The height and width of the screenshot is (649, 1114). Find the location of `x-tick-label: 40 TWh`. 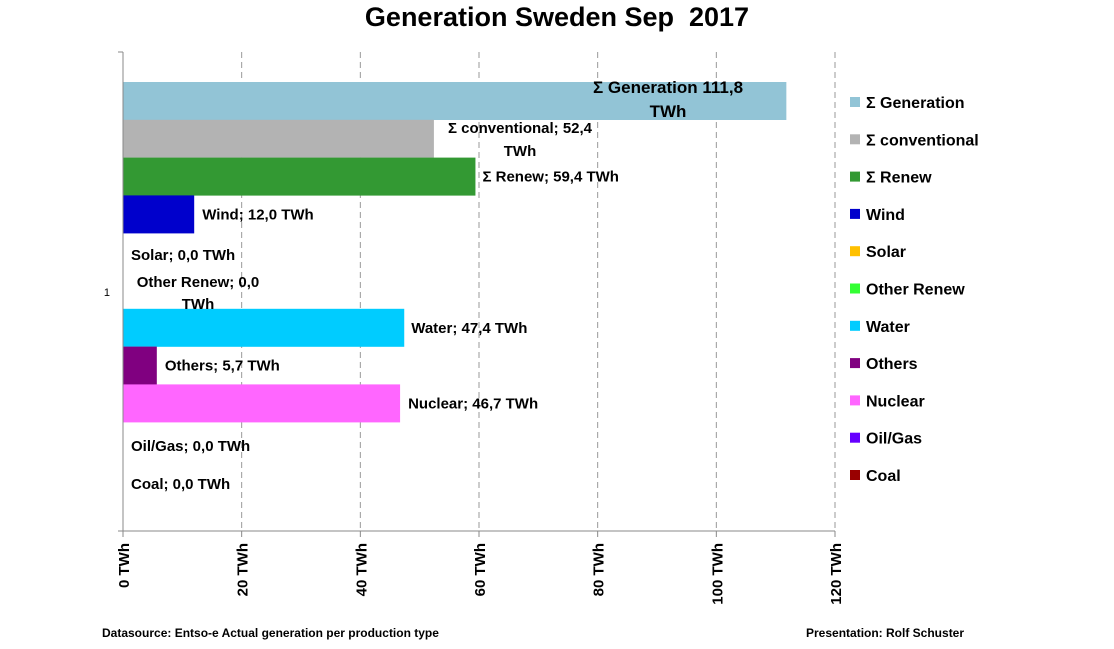

x-tick-label: 40 TWh is located at coordinates (361, 569).